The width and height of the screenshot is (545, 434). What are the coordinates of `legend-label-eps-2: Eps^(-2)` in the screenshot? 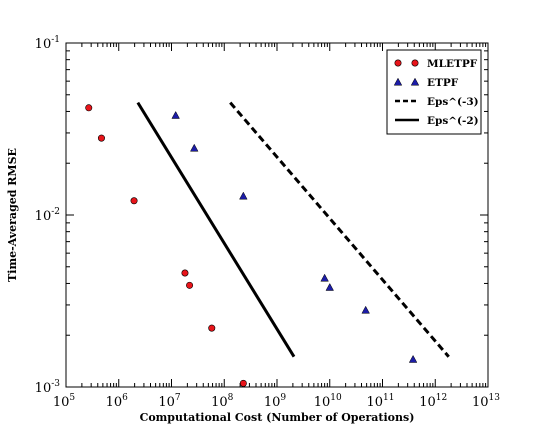 It's located at (453, 121).